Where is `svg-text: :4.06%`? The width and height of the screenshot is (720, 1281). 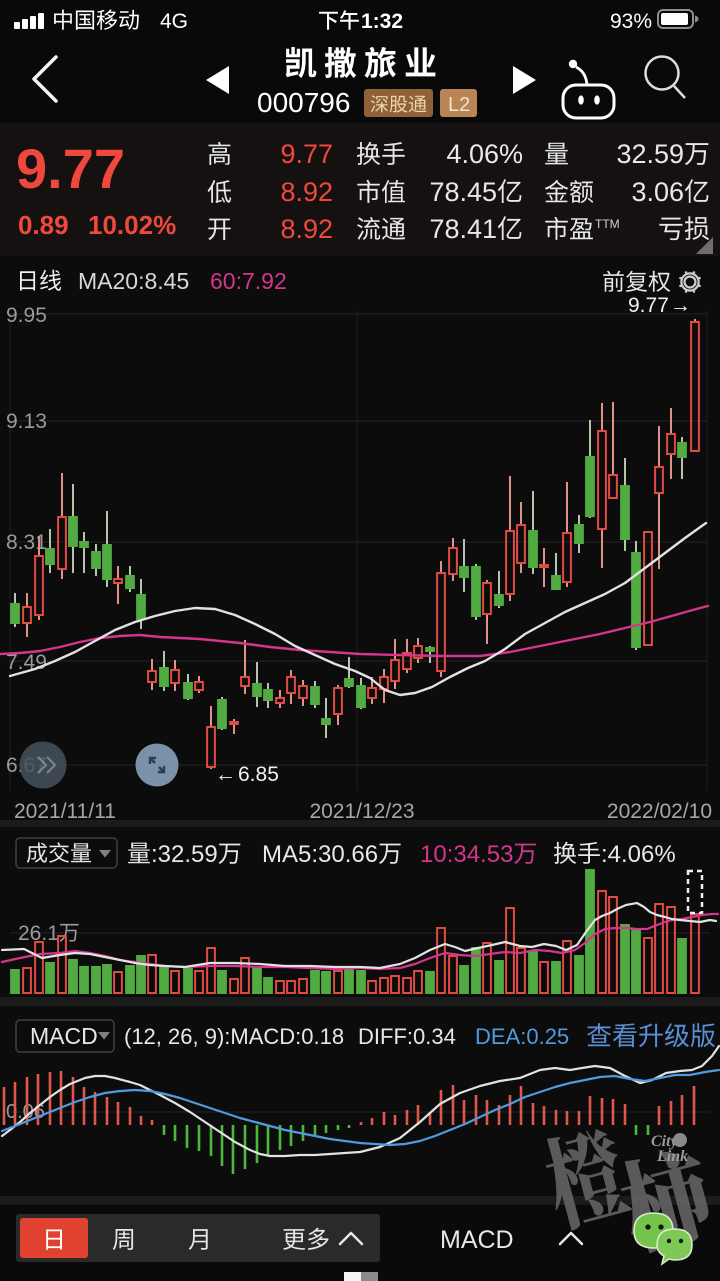 svg-text: :4.06% is located at coordinates (638, 854).